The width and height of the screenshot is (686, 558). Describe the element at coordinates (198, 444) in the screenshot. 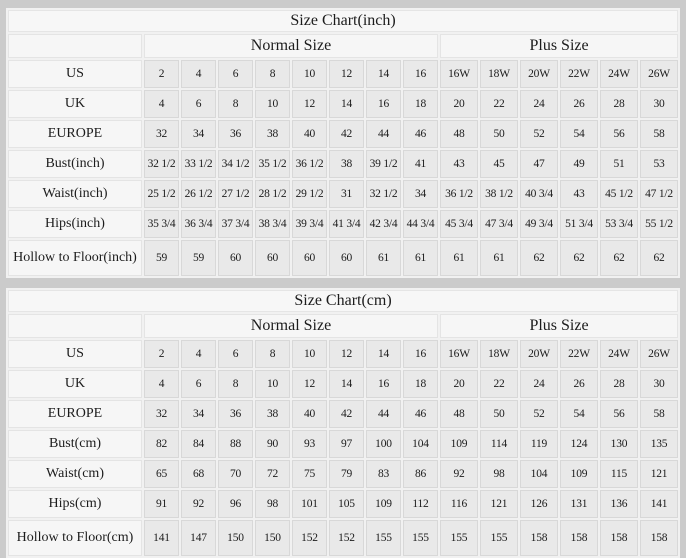

I see `size-cell: 84` at that location.